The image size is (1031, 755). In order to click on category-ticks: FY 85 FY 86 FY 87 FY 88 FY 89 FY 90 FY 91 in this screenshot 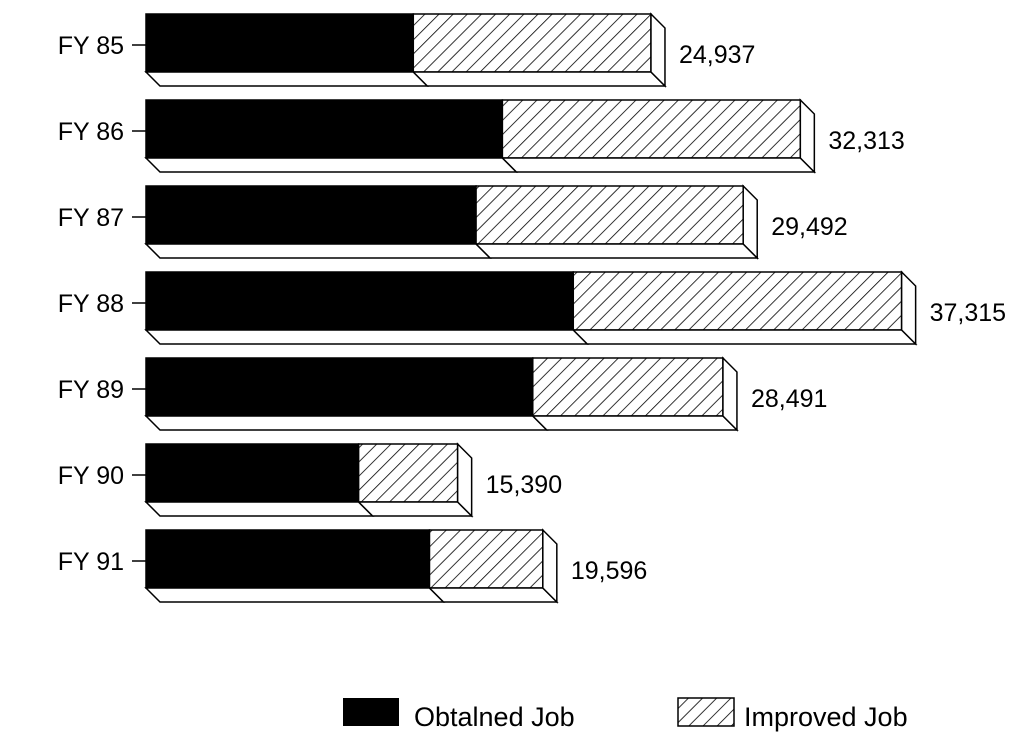, I will do `click(102, 304)`.